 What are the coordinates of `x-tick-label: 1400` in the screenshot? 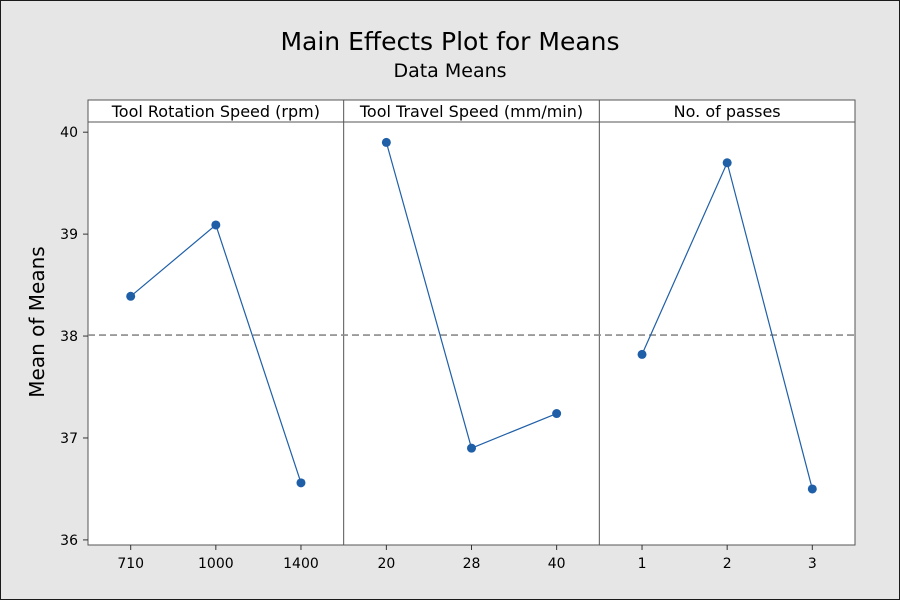 It's located at (301, 564).